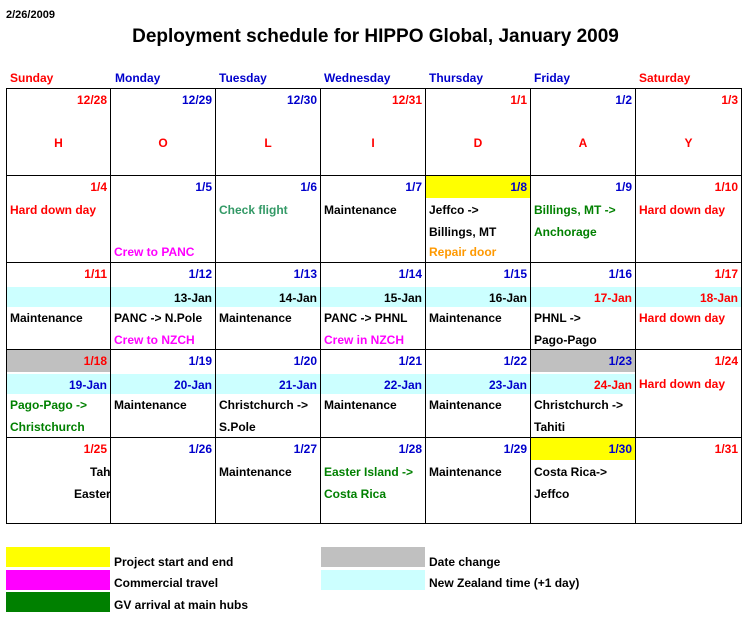  What do you see at coordinates (583, 394) in the screenshot?
I see `day-cell: 24-Jan 1/23 Christchurch -> Tahiti` at bounding box center [583, 394].